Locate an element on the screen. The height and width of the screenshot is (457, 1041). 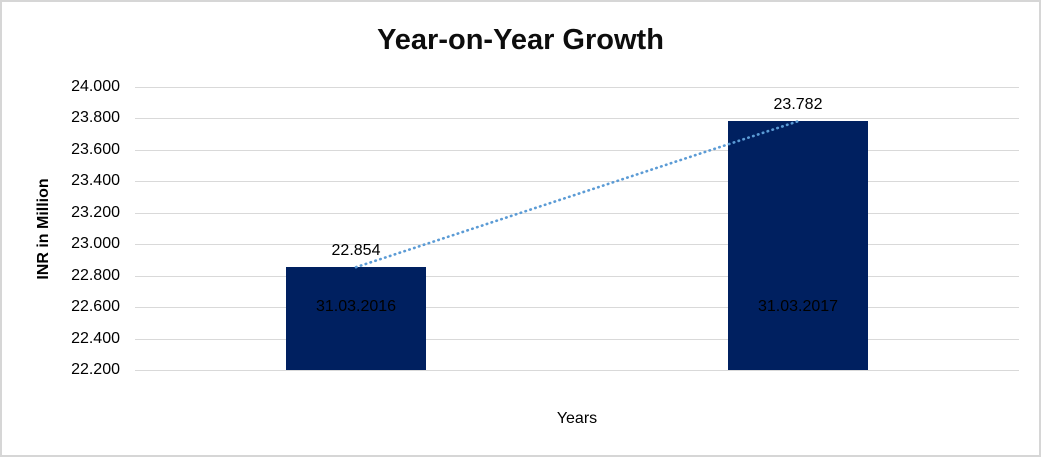
y-tick-label: 24.000 is located at coordinates (95, 86).